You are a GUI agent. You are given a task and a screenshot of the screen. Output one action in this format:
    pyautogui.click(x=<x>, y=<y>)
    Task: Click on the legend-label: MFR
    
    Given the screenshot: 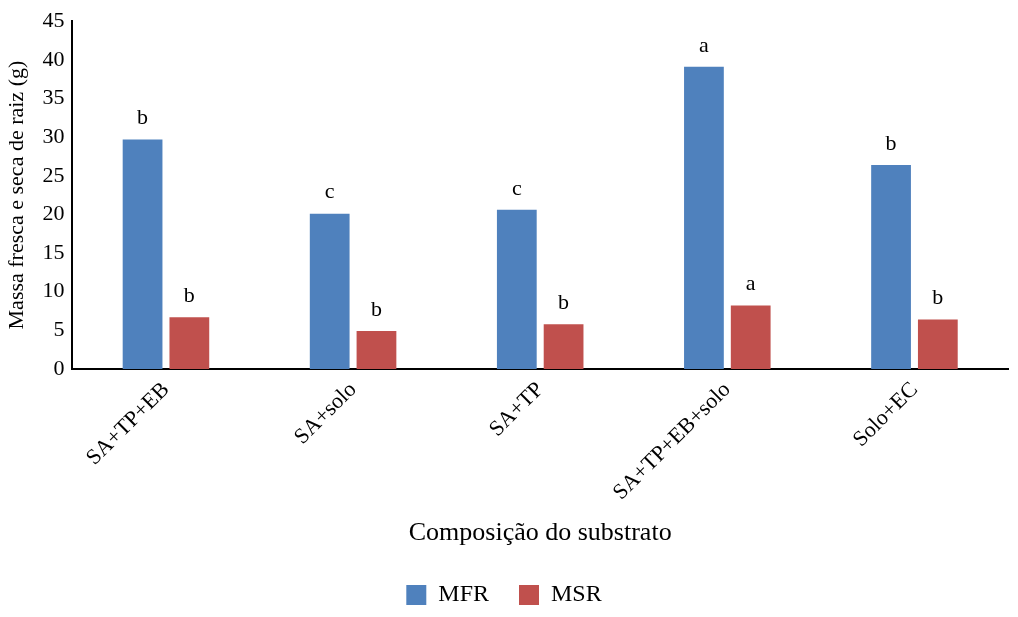 What is the action you would take?
    pyautogui.click(x=464, y=593)
    